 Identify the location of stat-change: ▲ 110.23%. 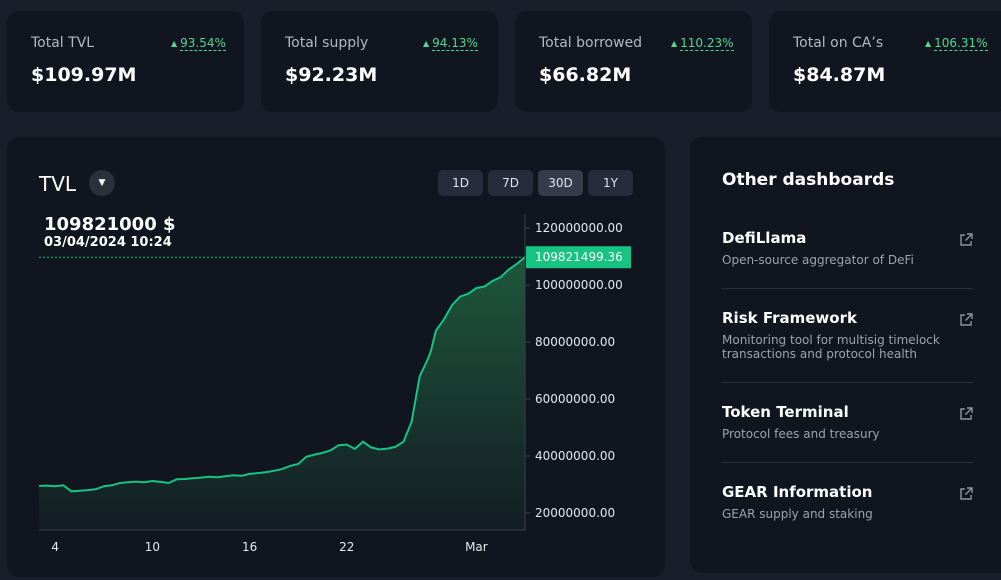
(702, 43).